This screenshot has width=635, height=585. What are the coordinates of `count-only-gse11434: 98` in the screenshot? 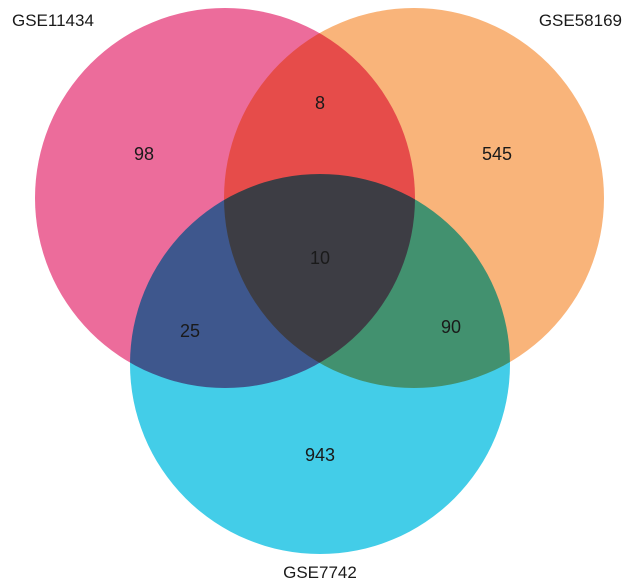 It's located at (144, 154).